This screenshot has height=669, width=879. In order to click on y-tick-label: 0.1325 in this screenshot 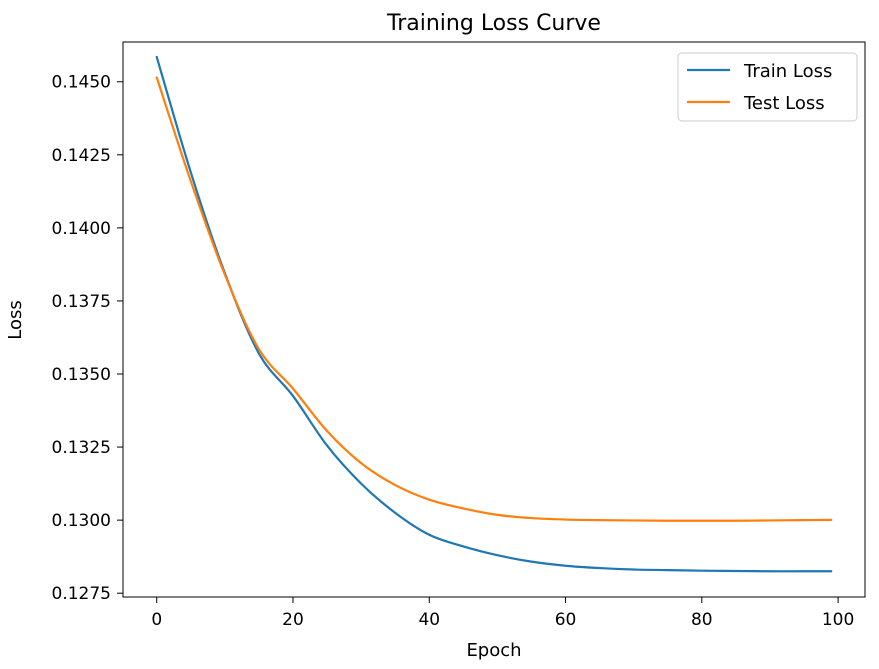, I will do `click(81, 448)`.